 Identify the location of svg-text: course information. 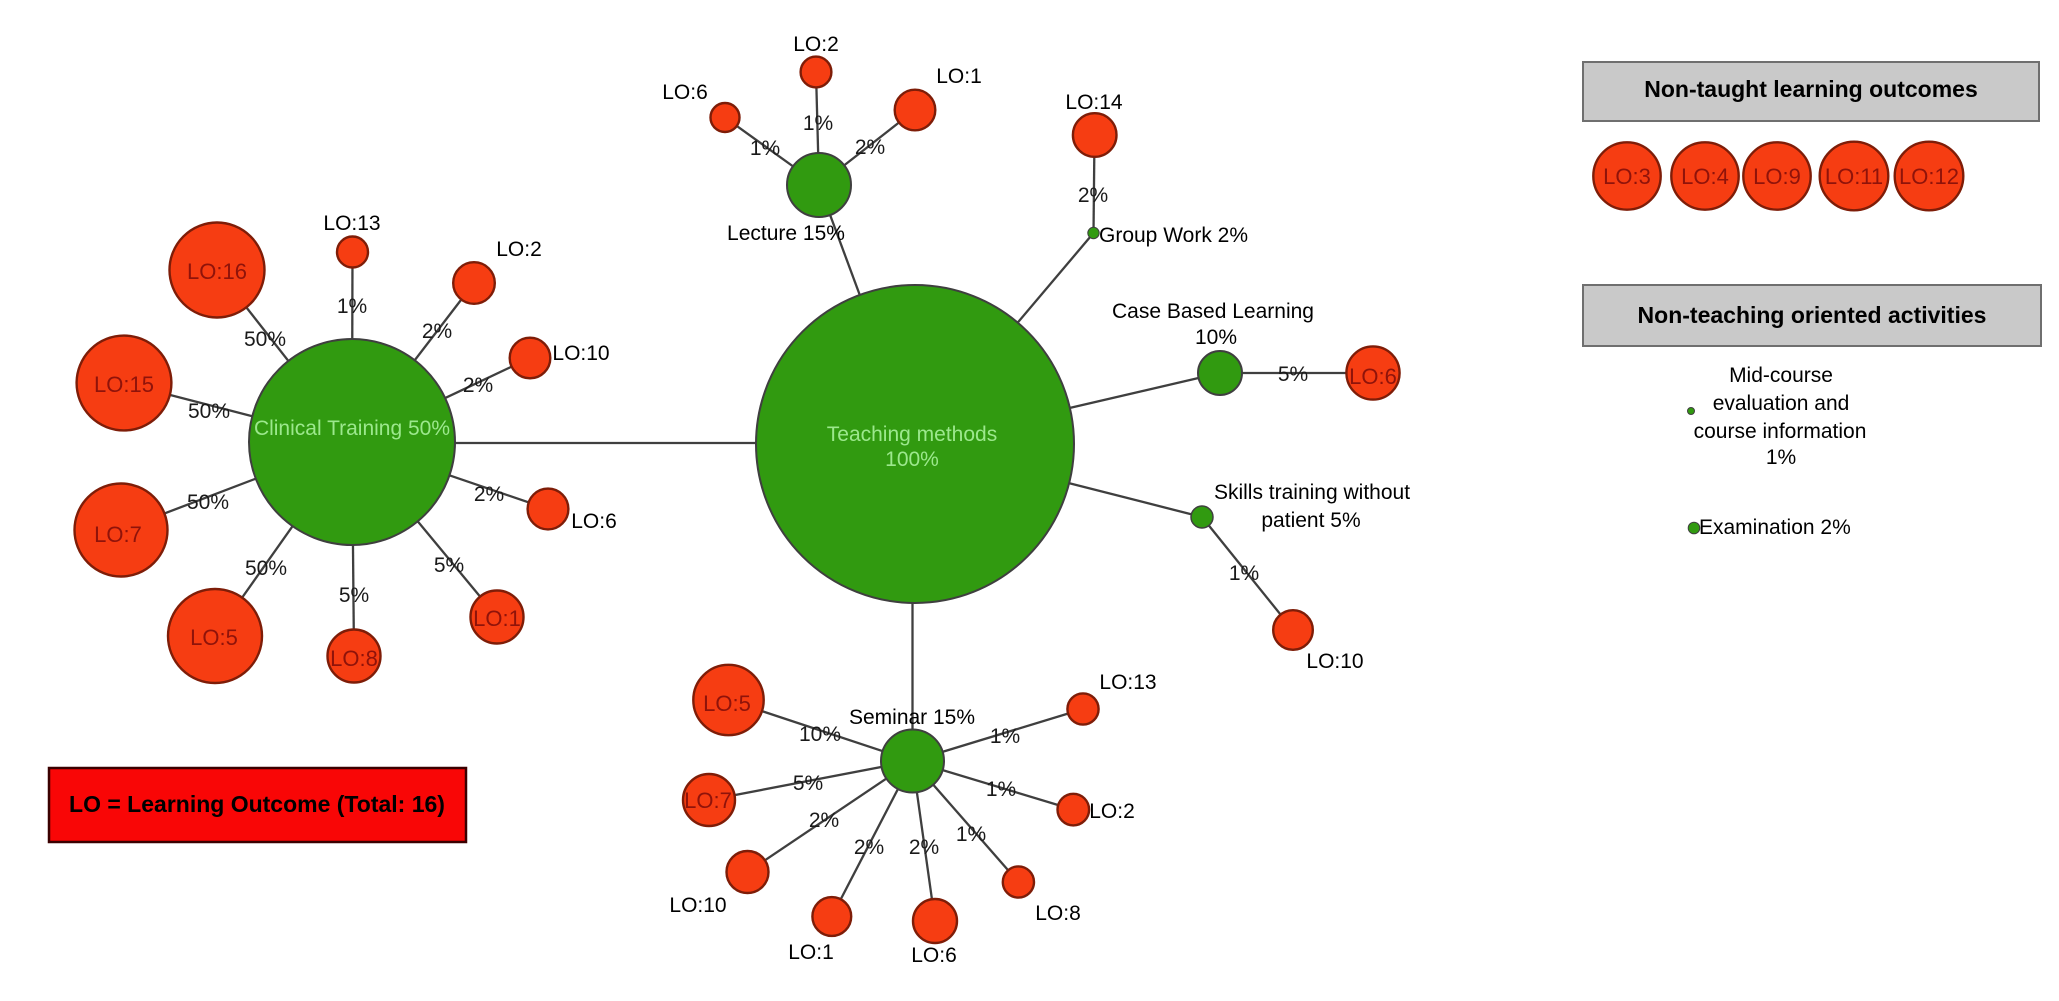
(1780, 431).